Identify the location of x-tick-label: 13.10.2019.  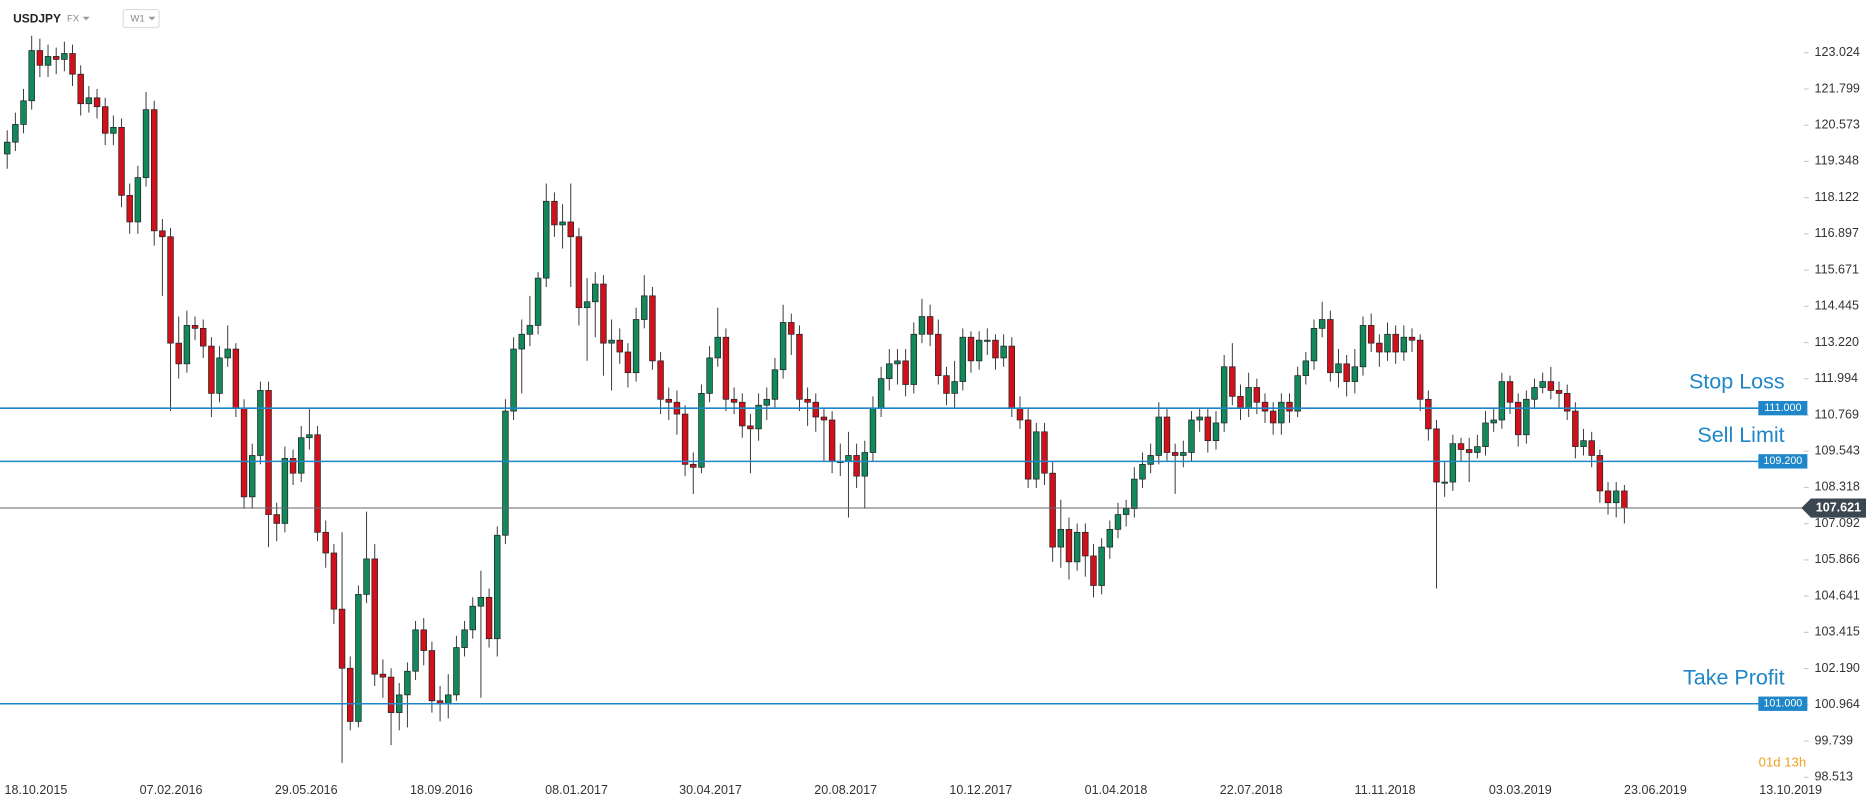
(1790, 790).